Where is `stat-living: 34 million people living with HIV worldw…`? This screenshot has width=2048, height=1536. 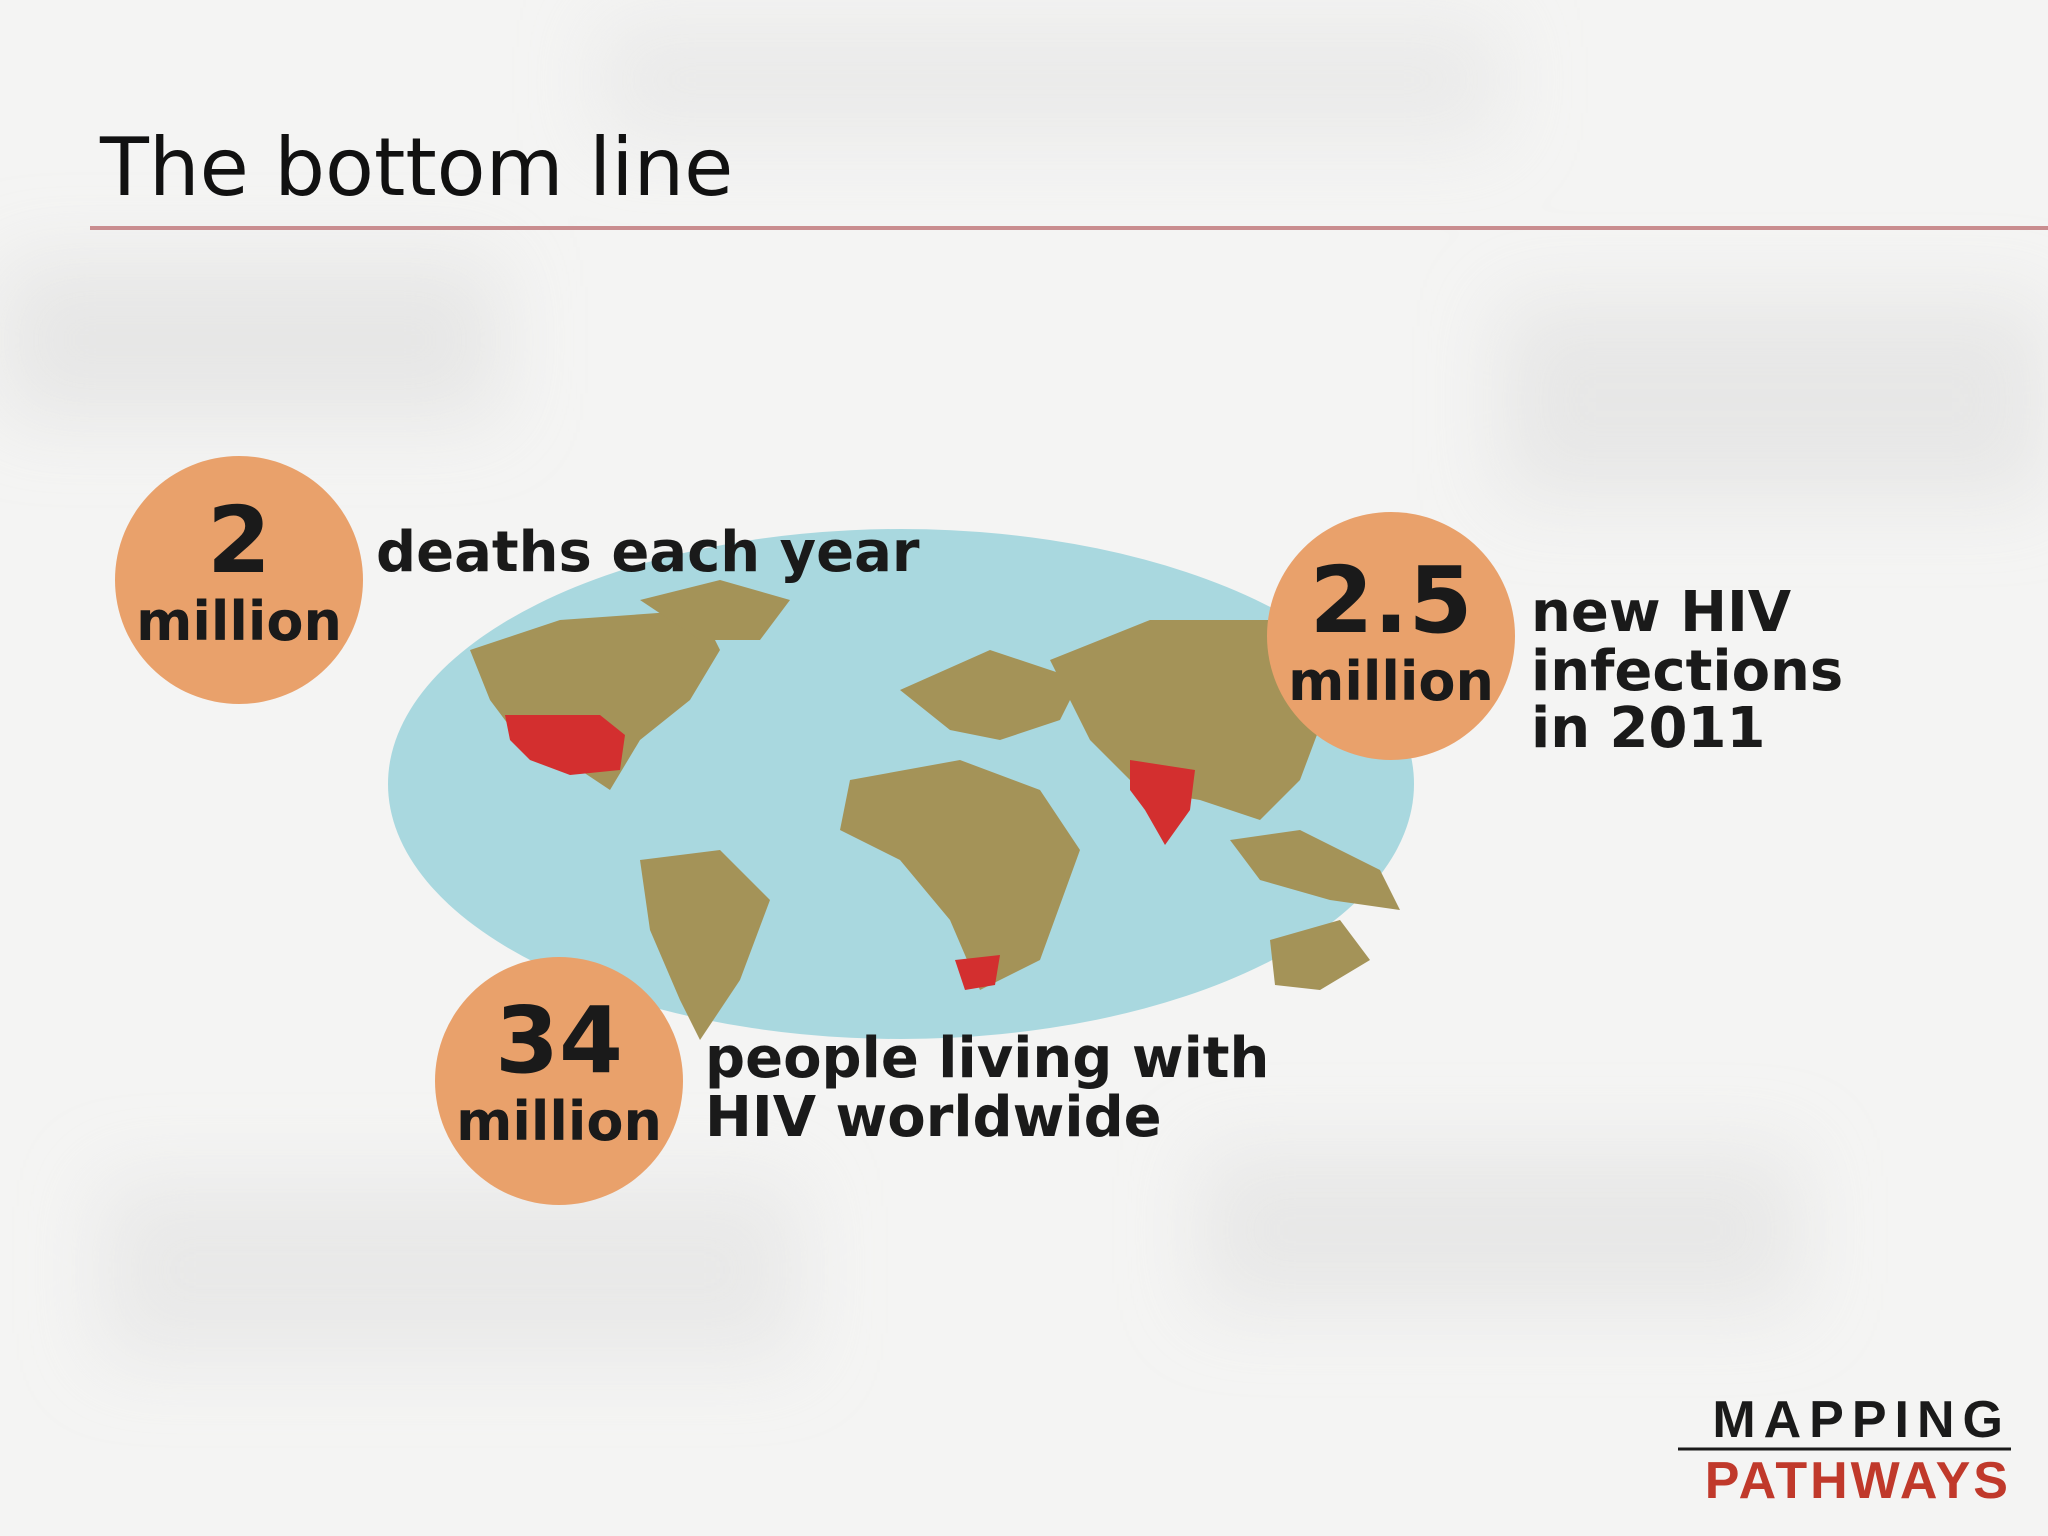 stat-living: 34 million people living with HIV worldw… is located at coordinates (852, 1081).